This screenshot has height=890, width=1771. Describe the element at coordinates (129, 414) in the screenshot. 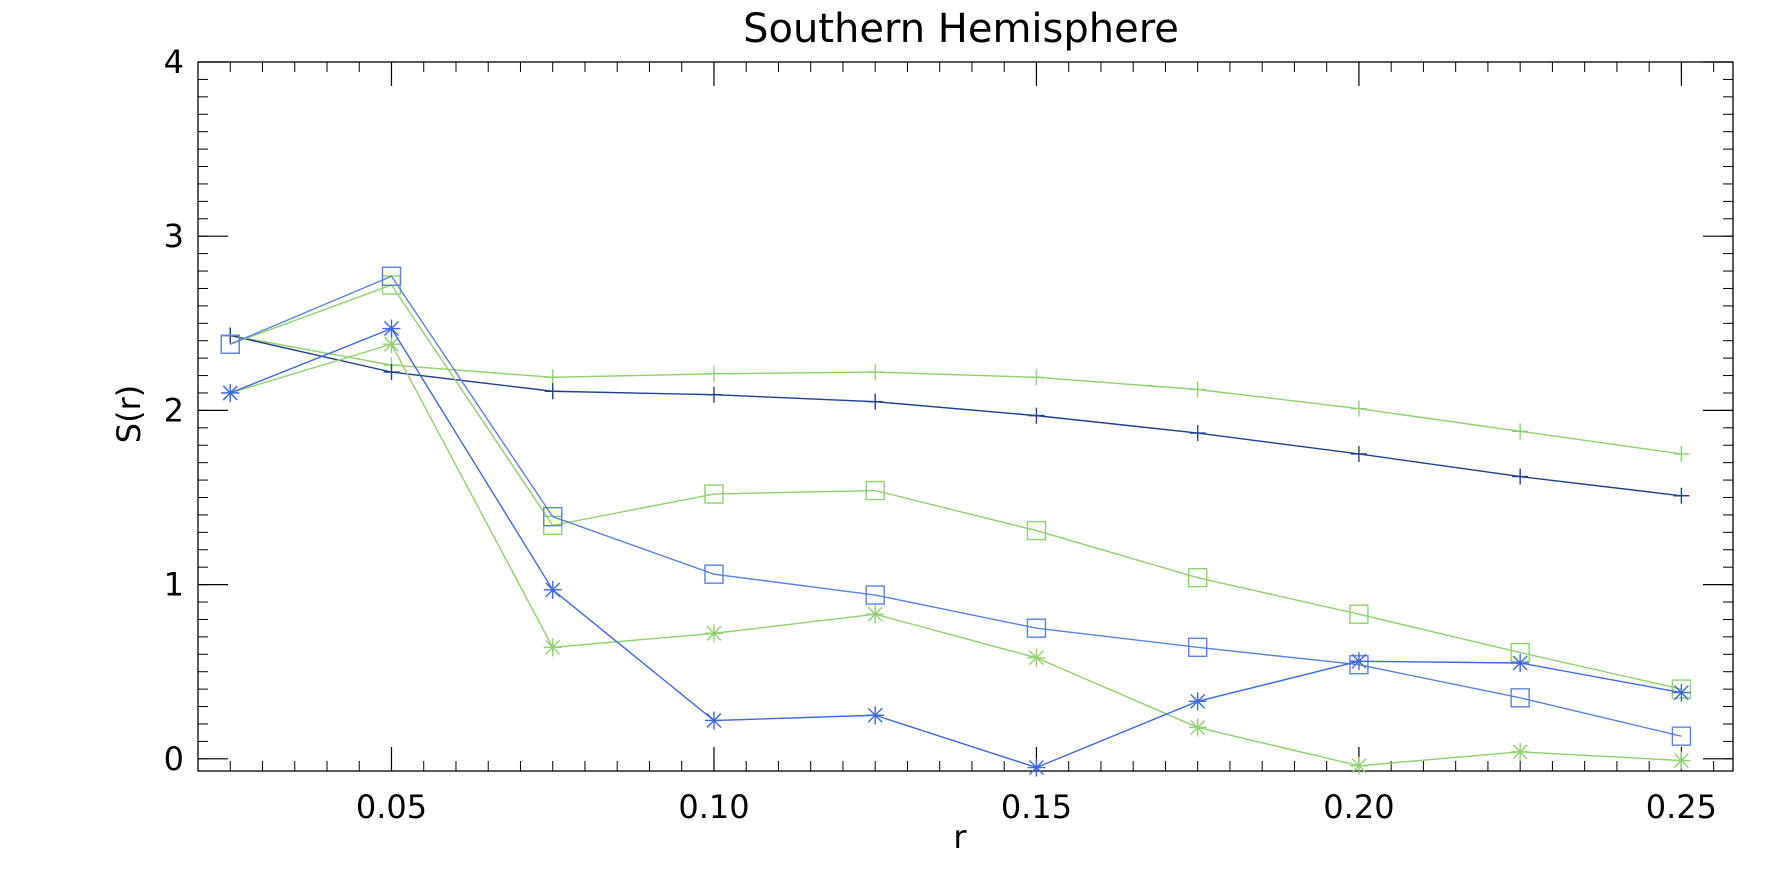

I see `y-axis-label: S(r)` at that location.